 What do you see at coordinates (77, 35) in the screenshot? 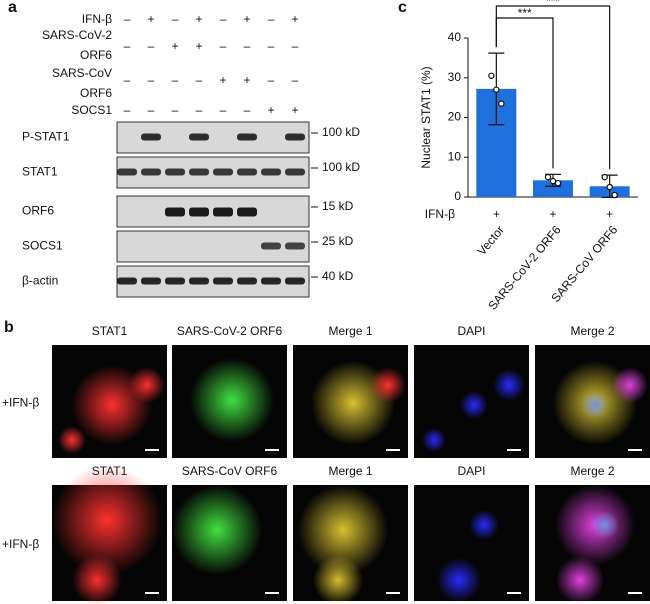
I see `condition-label: SARS-CoV-2` at bounding box center [77, 35].